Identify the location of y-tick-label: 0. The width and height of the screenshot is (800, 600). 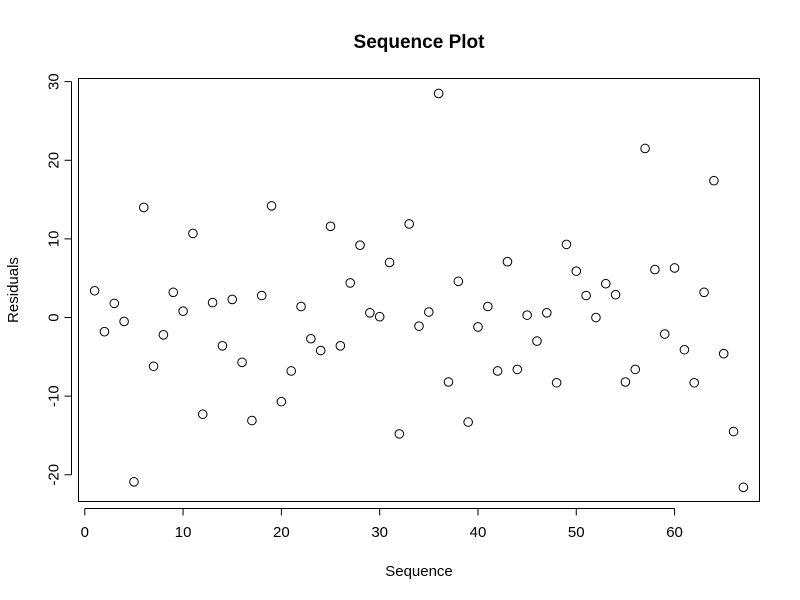
(54, 317).